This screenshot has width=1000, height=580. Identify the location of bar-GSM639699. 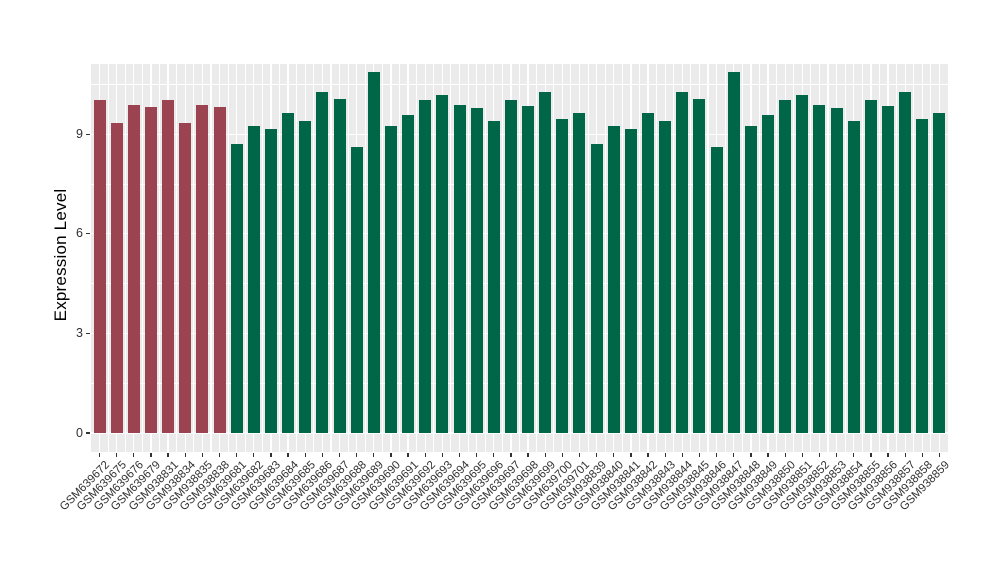
(545, 262).